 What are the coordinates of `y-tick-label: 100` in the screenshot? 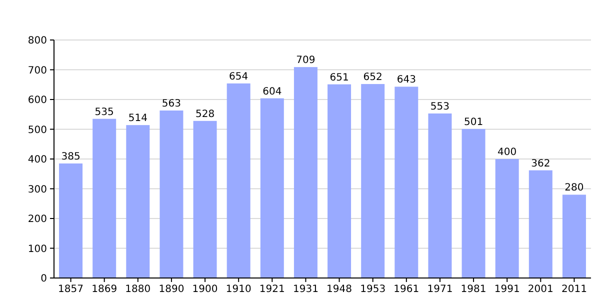 It's located at (37, 249).